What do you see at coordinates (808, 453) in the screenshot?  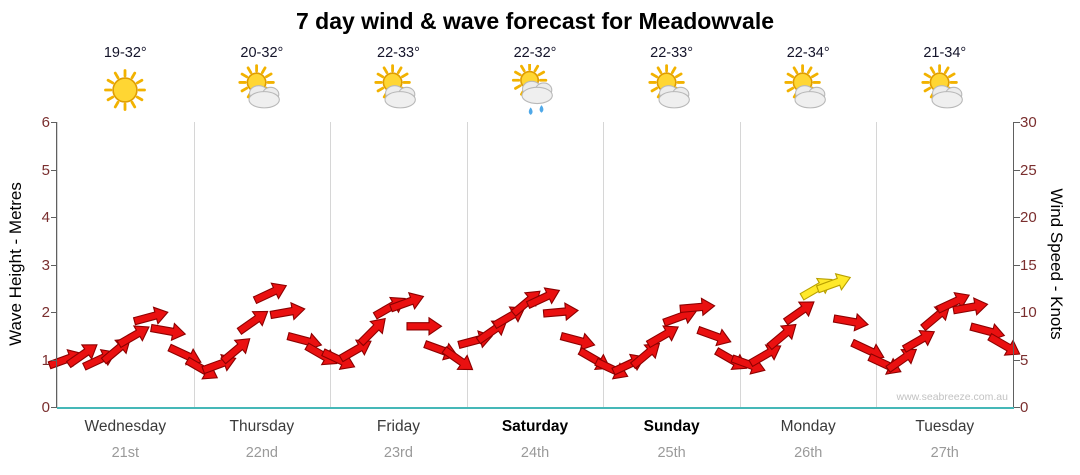 I see `day-date: 26th` at bounding box center [808, 453].